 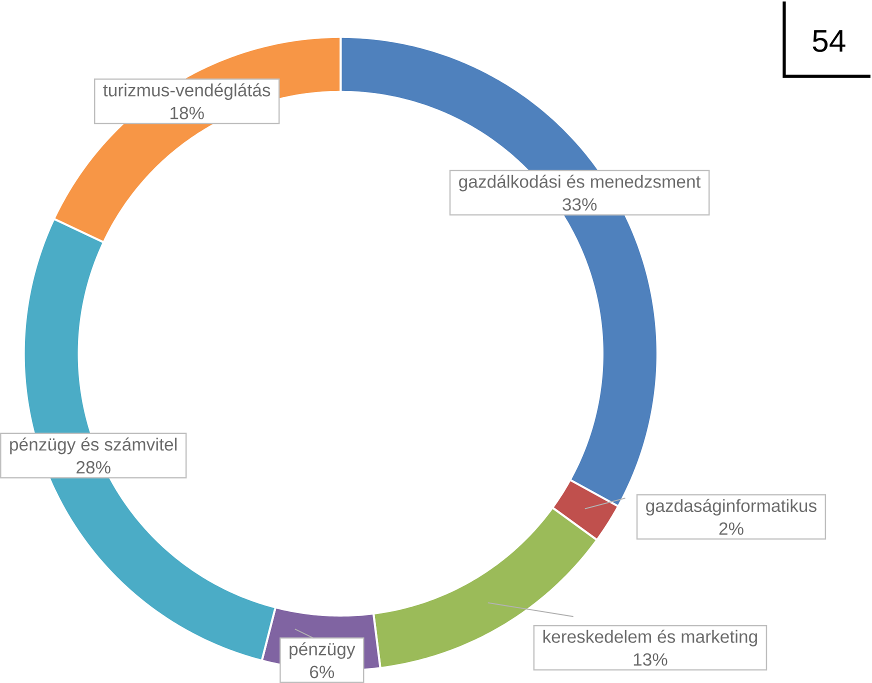 What do you see at coordinates (93, 446) in the screenshot?
I see `slice-label: pénzügy és számvitel` at bounding box center [93, 446].